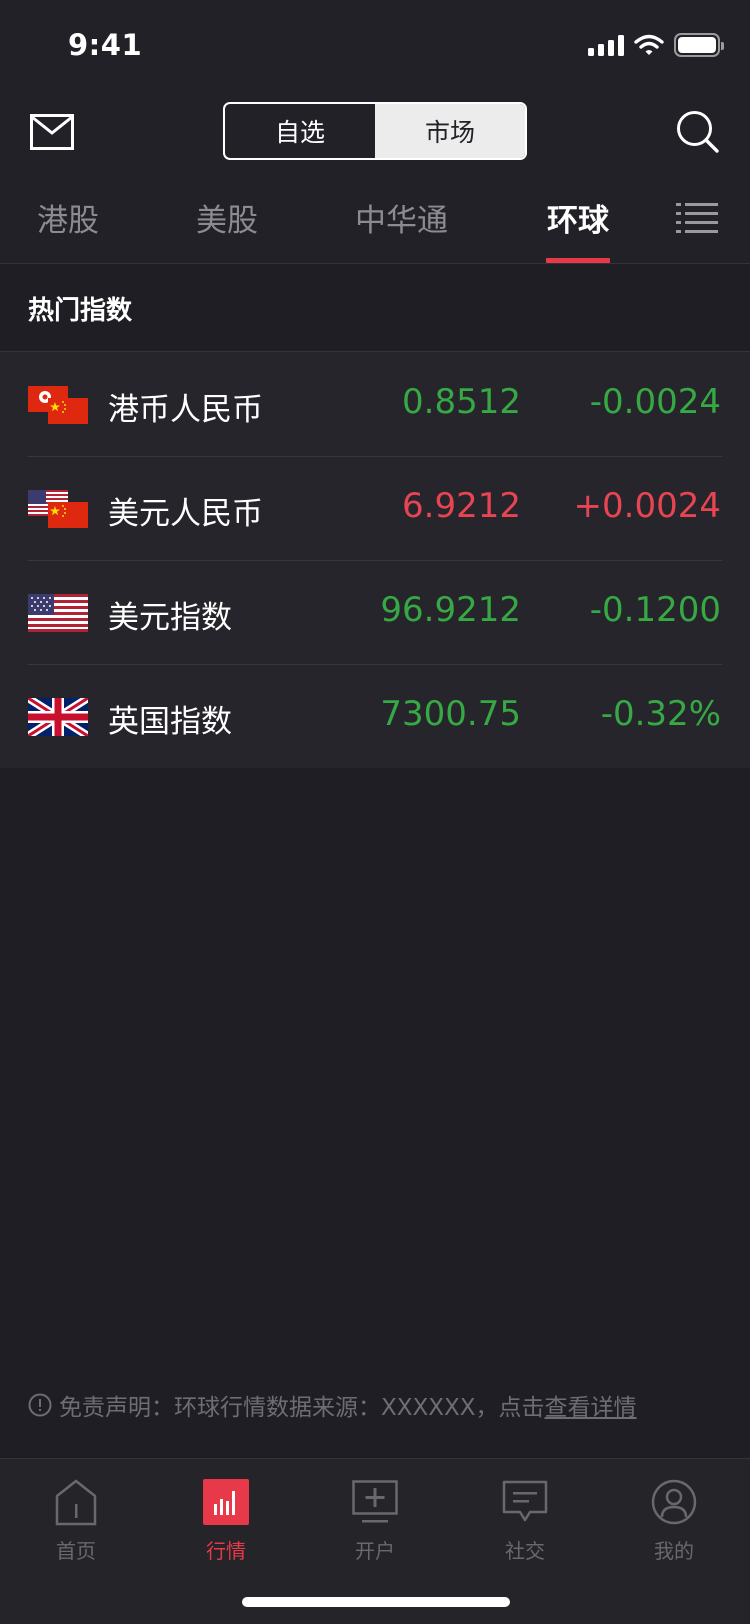 This screenshot has width=750, height=1624. What do you see at coordinates (170, 722) in the screenshot?
I see `item-name: 英国指数` at bounding box center [170, 722].